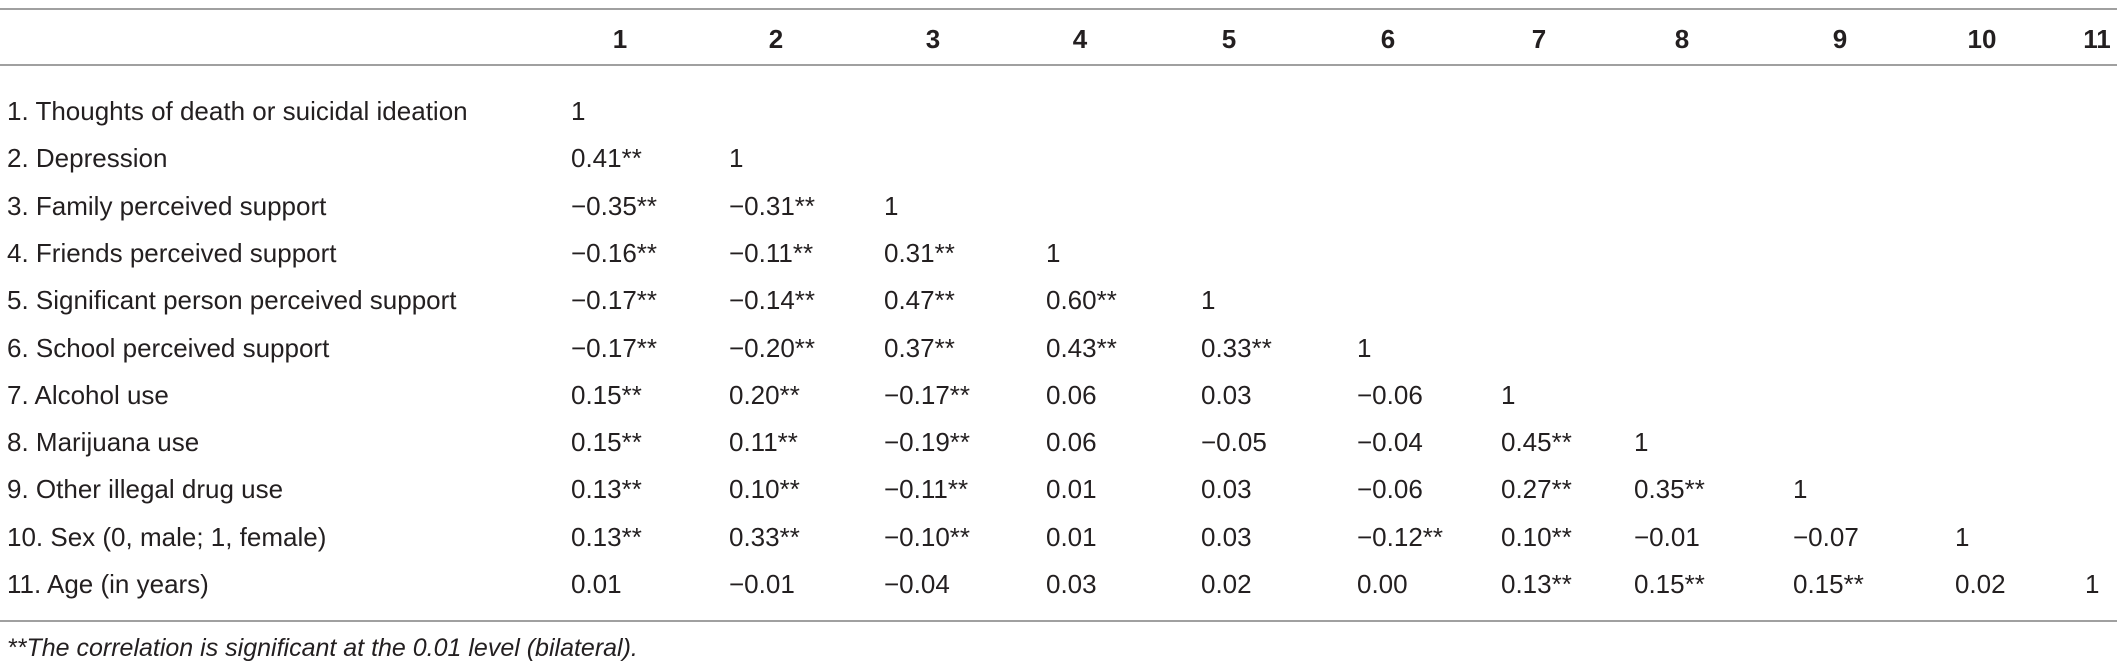 The height and width of the screenshot is (670, 2117). I want to click on cell: −0.12**, so click(1400, 536).